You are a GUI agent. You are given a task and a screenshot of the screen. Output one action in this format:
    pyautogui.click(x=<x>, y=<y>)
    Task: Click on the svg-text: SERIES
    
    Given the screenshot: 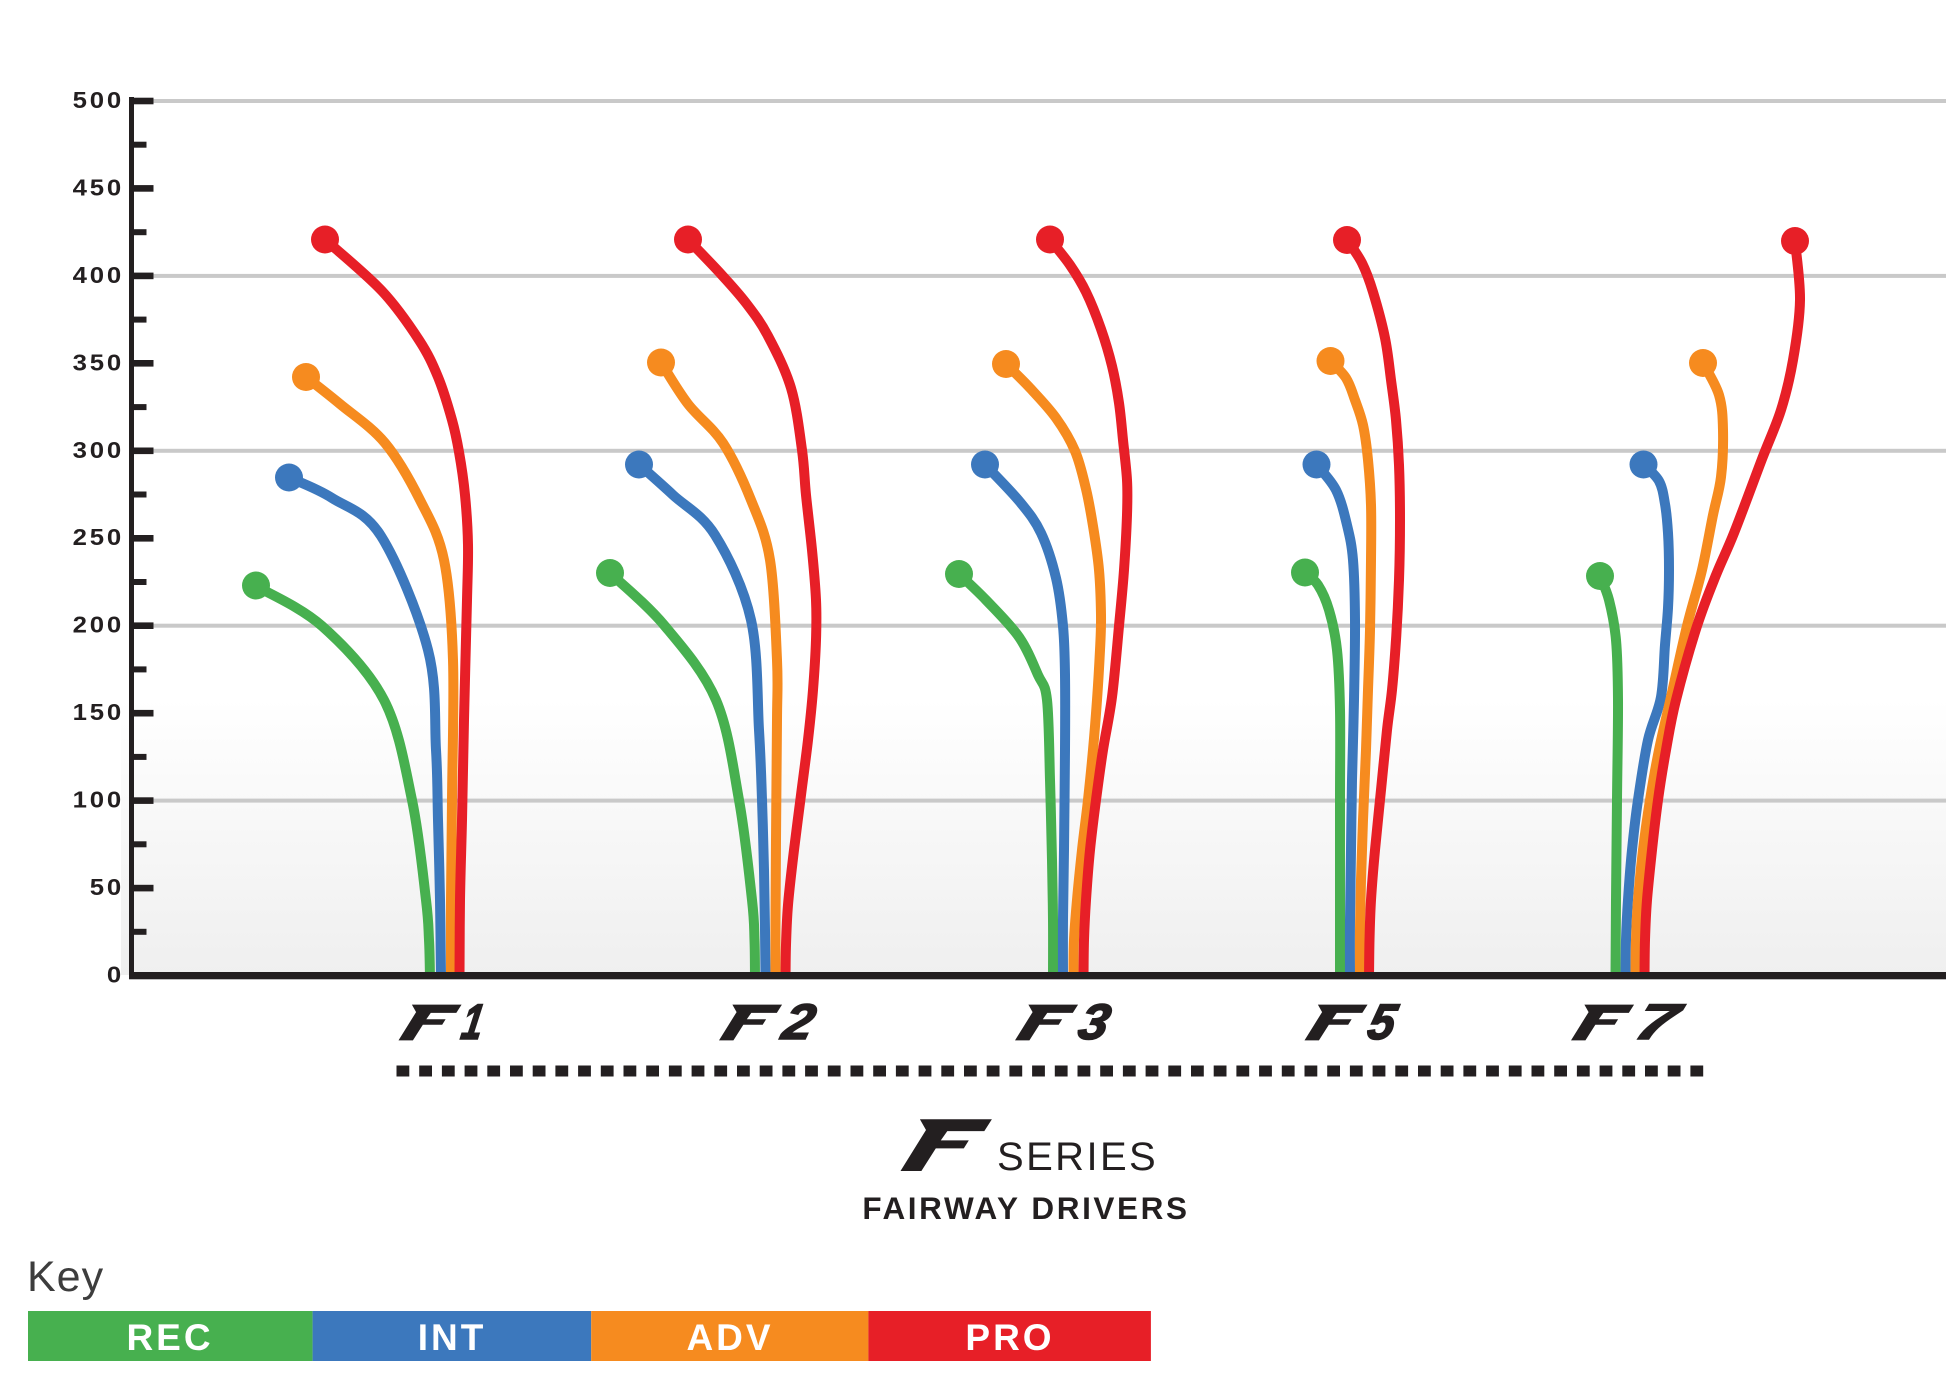 What is the action you would take?
    pyautogui.click(x=1077, y=1157)
    